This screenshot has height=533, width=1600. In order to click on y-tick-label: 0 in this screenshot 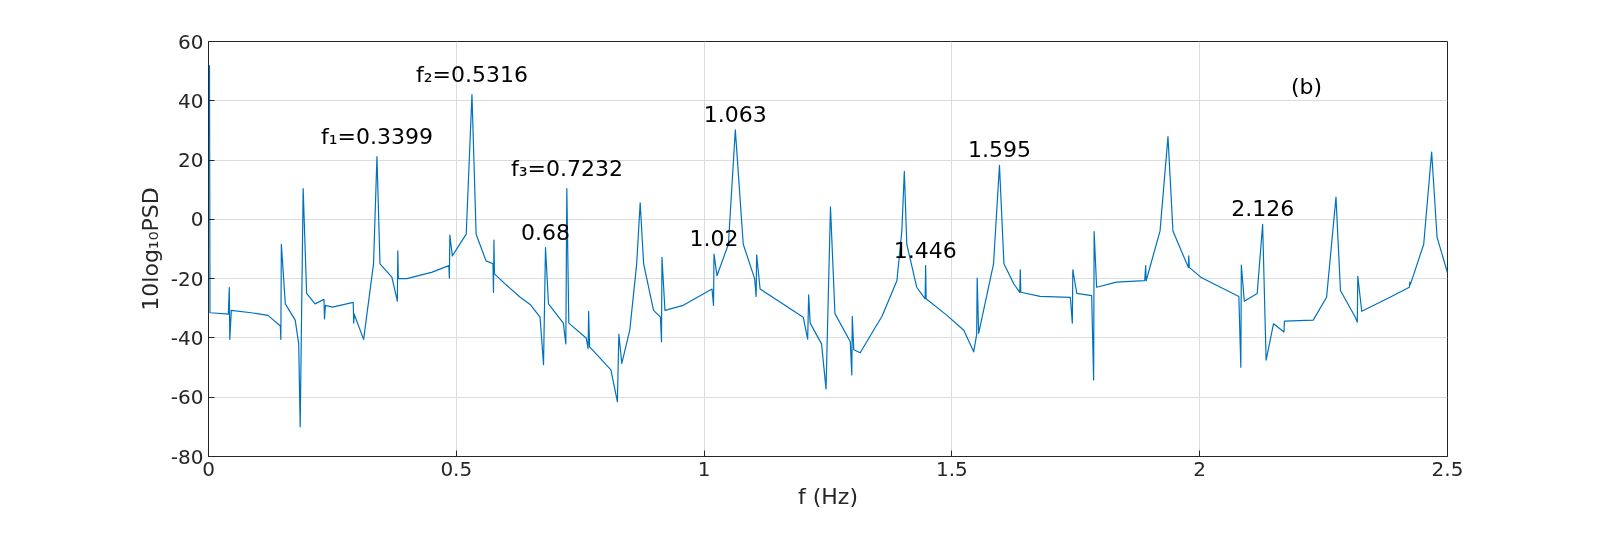, I will do `click(197, 219)`.